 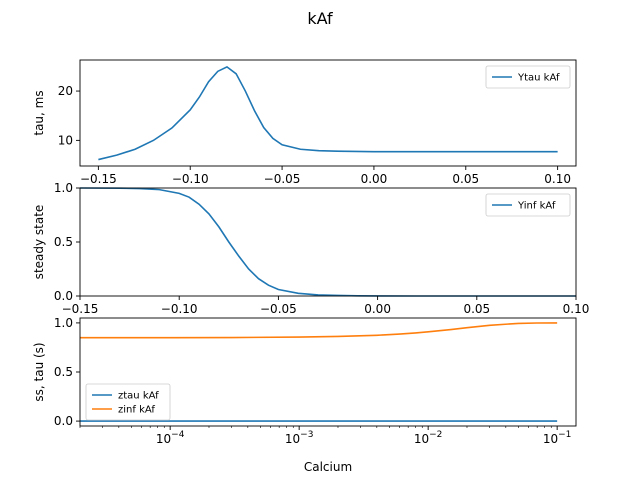 What do you see at coordinates (39, 242) in the screenshot?
I see `y-axis-label: steady state` at bounding box center [39, 242].